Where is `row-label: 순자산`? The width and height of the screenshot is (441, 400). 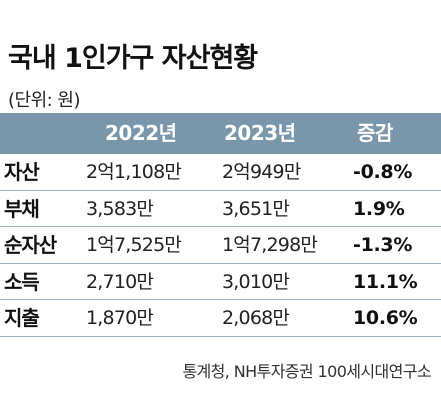
row-label: 순자산 is located at coordinates (30, 245).